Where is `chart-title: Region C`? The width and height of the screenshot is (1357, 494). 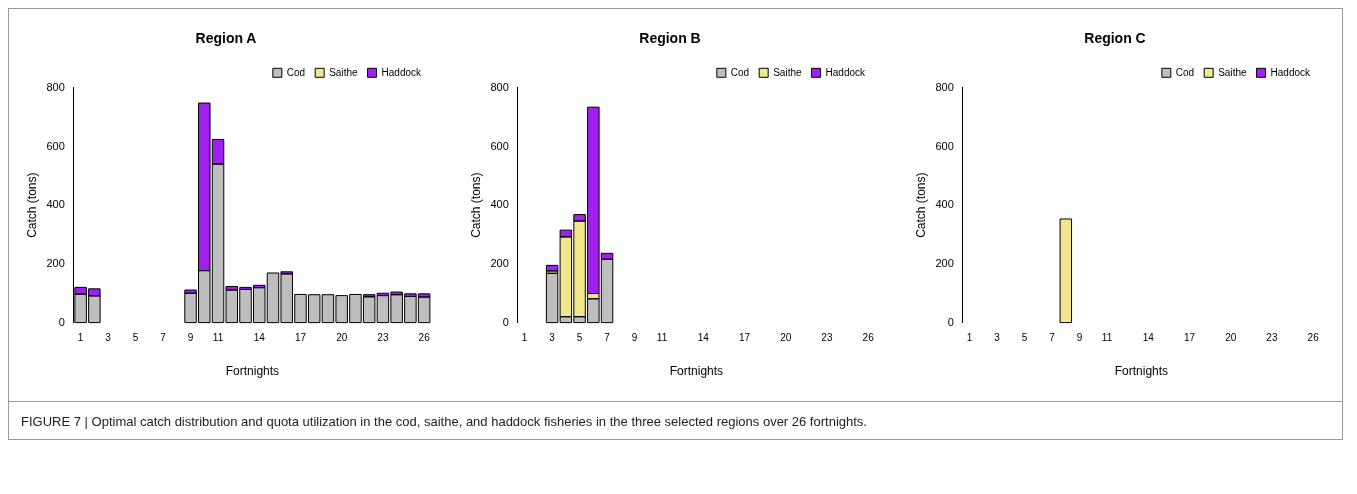
chart-title: Region C is located at coordinates (1115, 38).